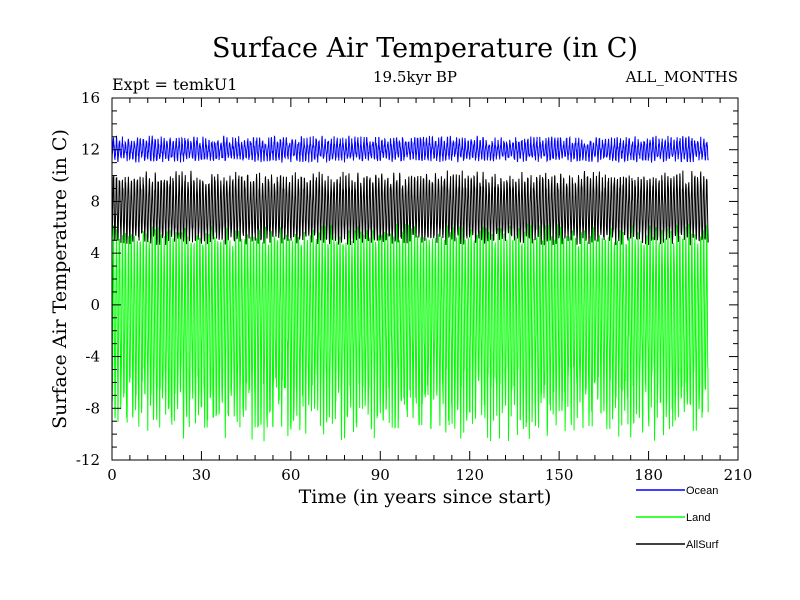 Image resolution: width=800 pixels, height=600 pixels. Describe the element at coordinates (425, 497) in the screenshot. I see `x-axis-label: Time (in years since start)` at that location.